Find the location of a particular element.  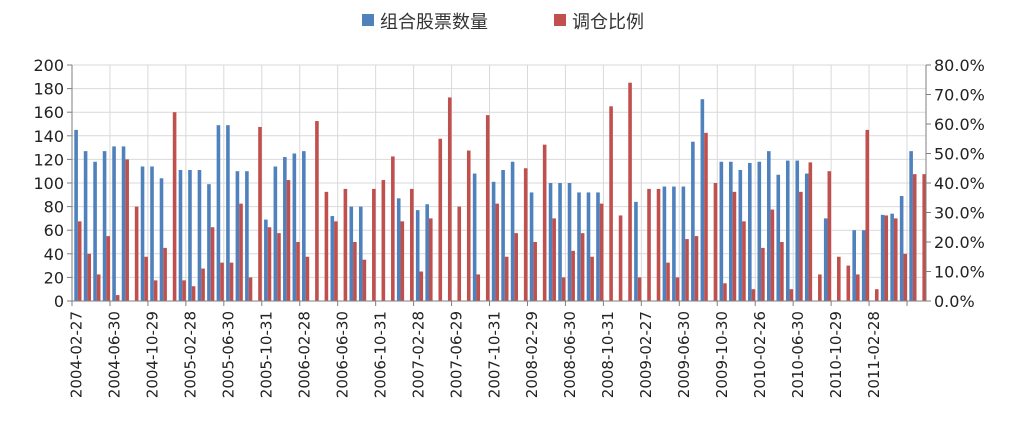

legend-label-rebalance-ratio: 调仓比例 is located at coordinates (608, 22).